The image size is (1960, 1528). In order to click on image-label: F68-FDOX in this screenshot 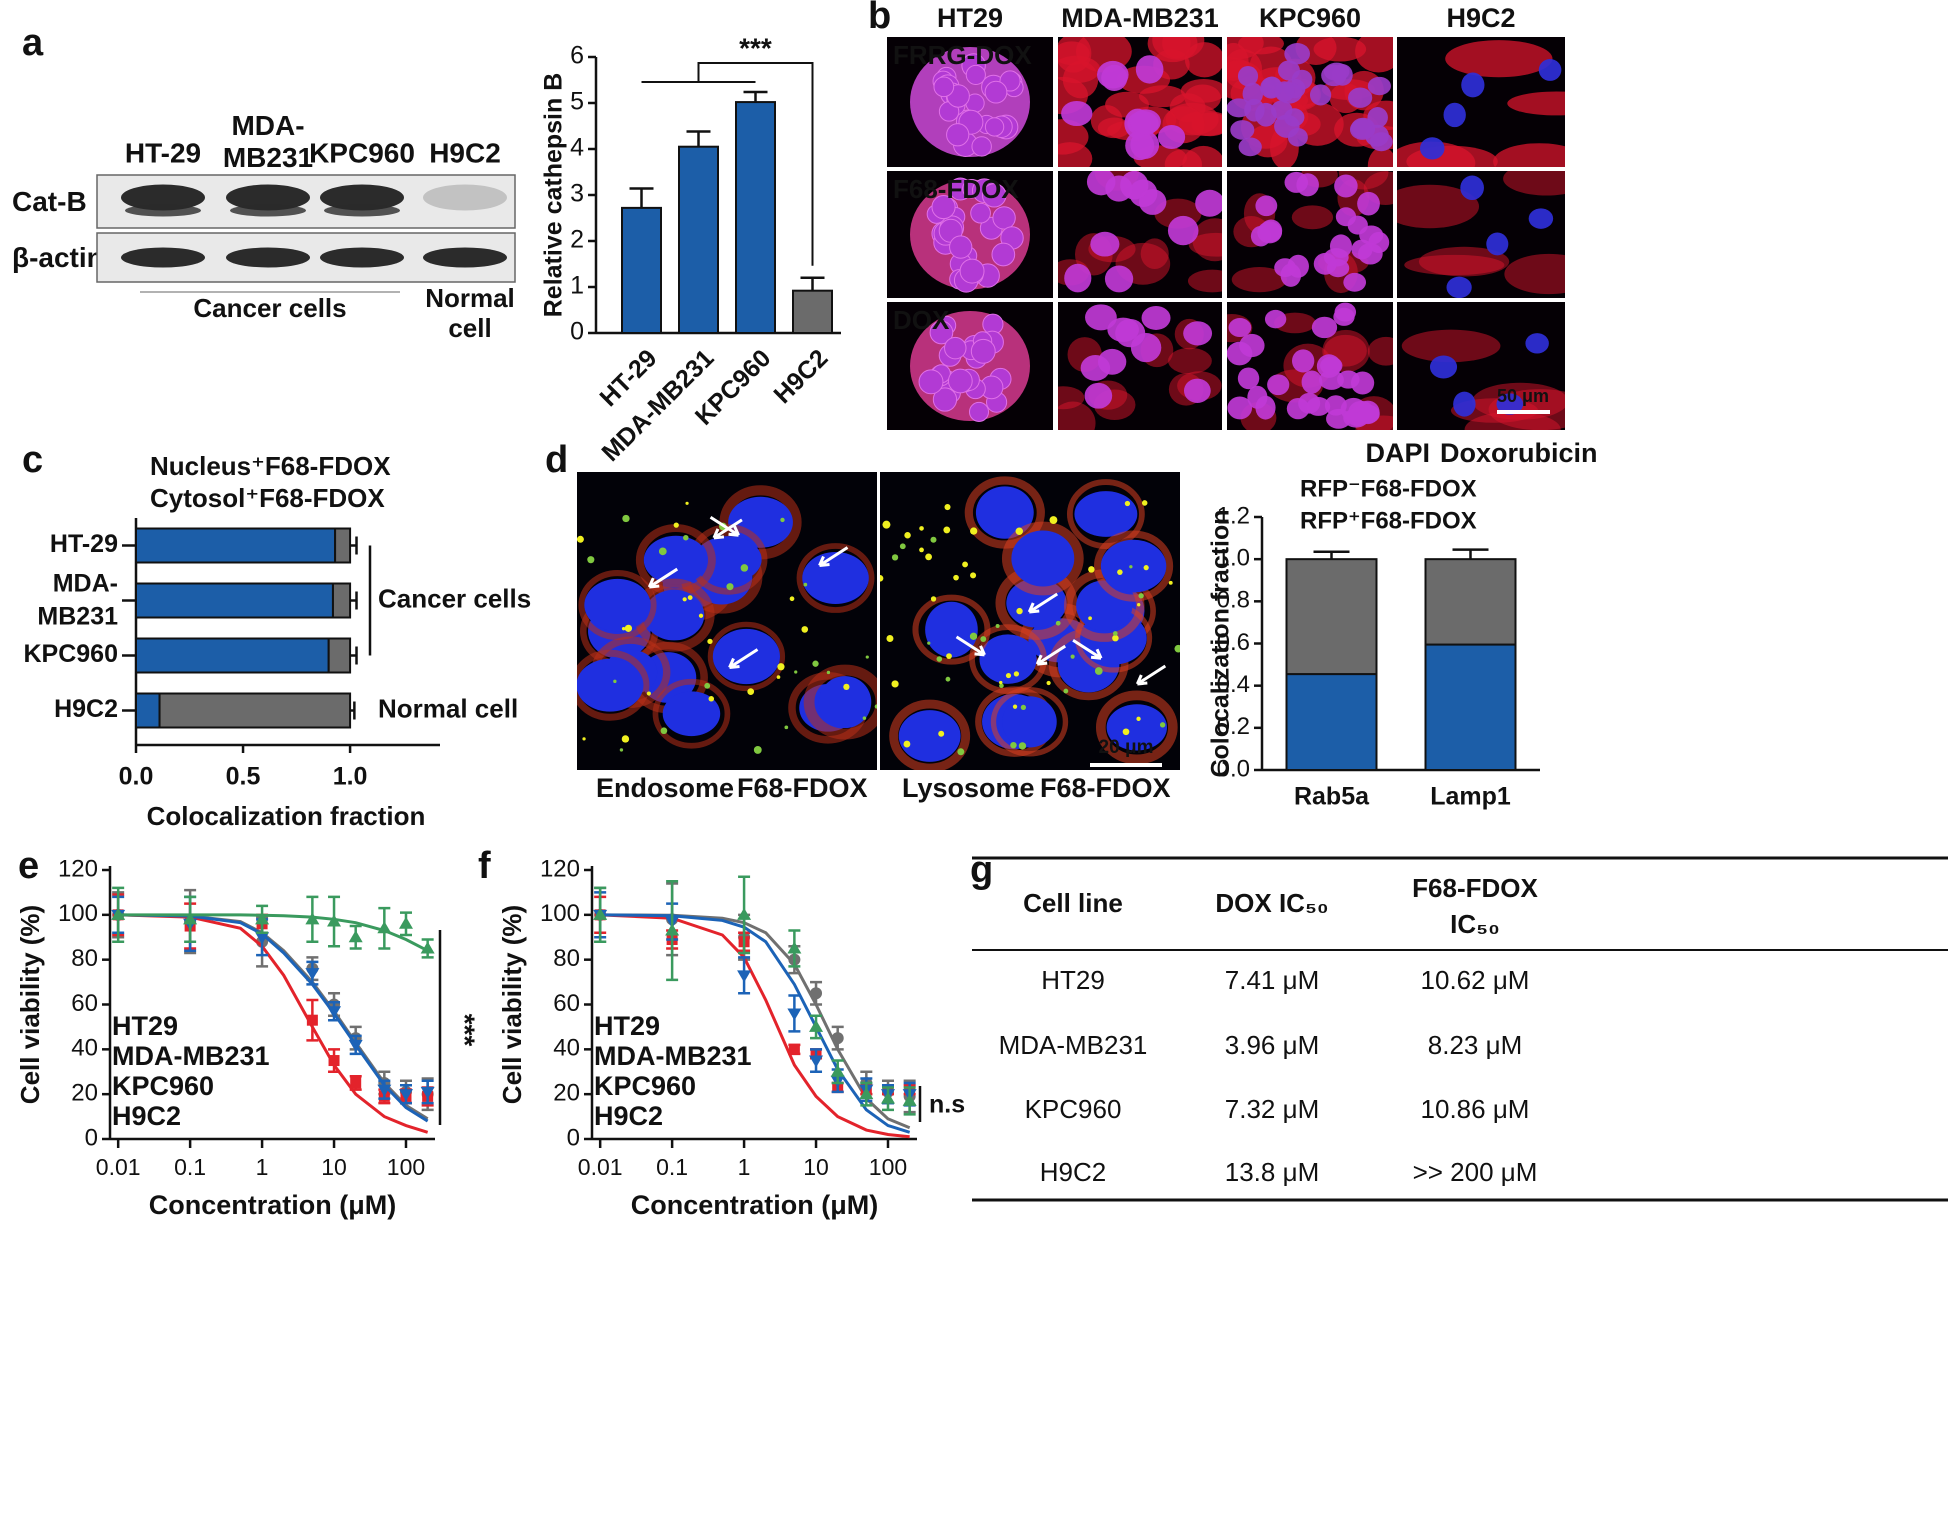, I will do `click(1105, 788)`.